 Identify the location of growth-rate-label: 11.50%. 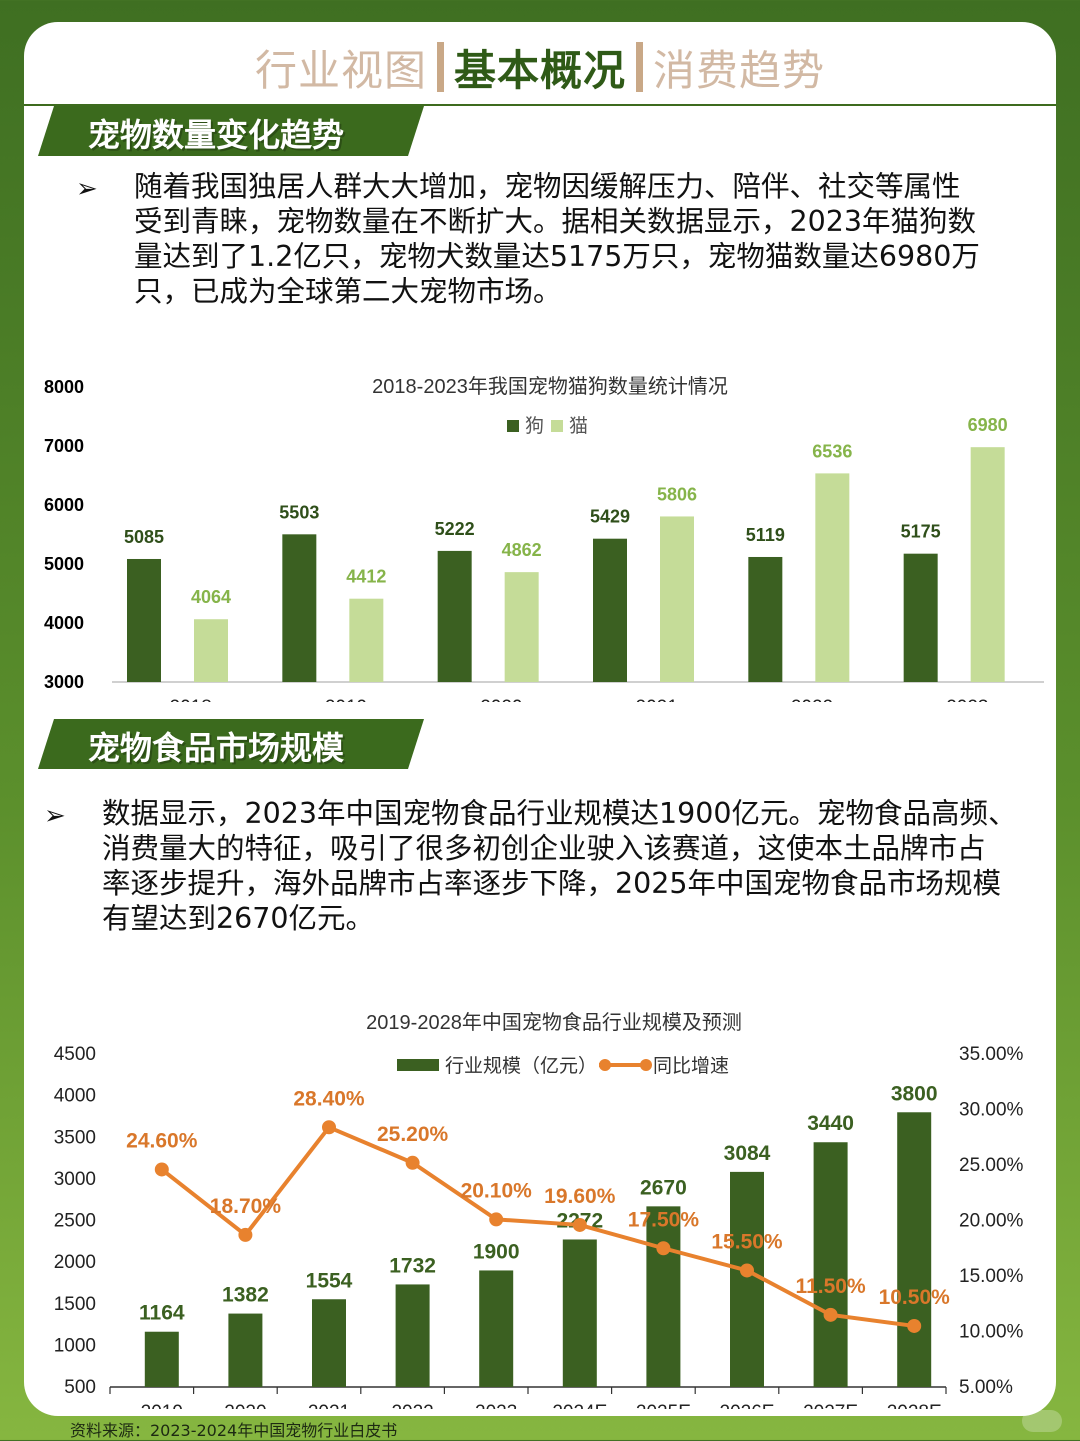
(831, 1286).